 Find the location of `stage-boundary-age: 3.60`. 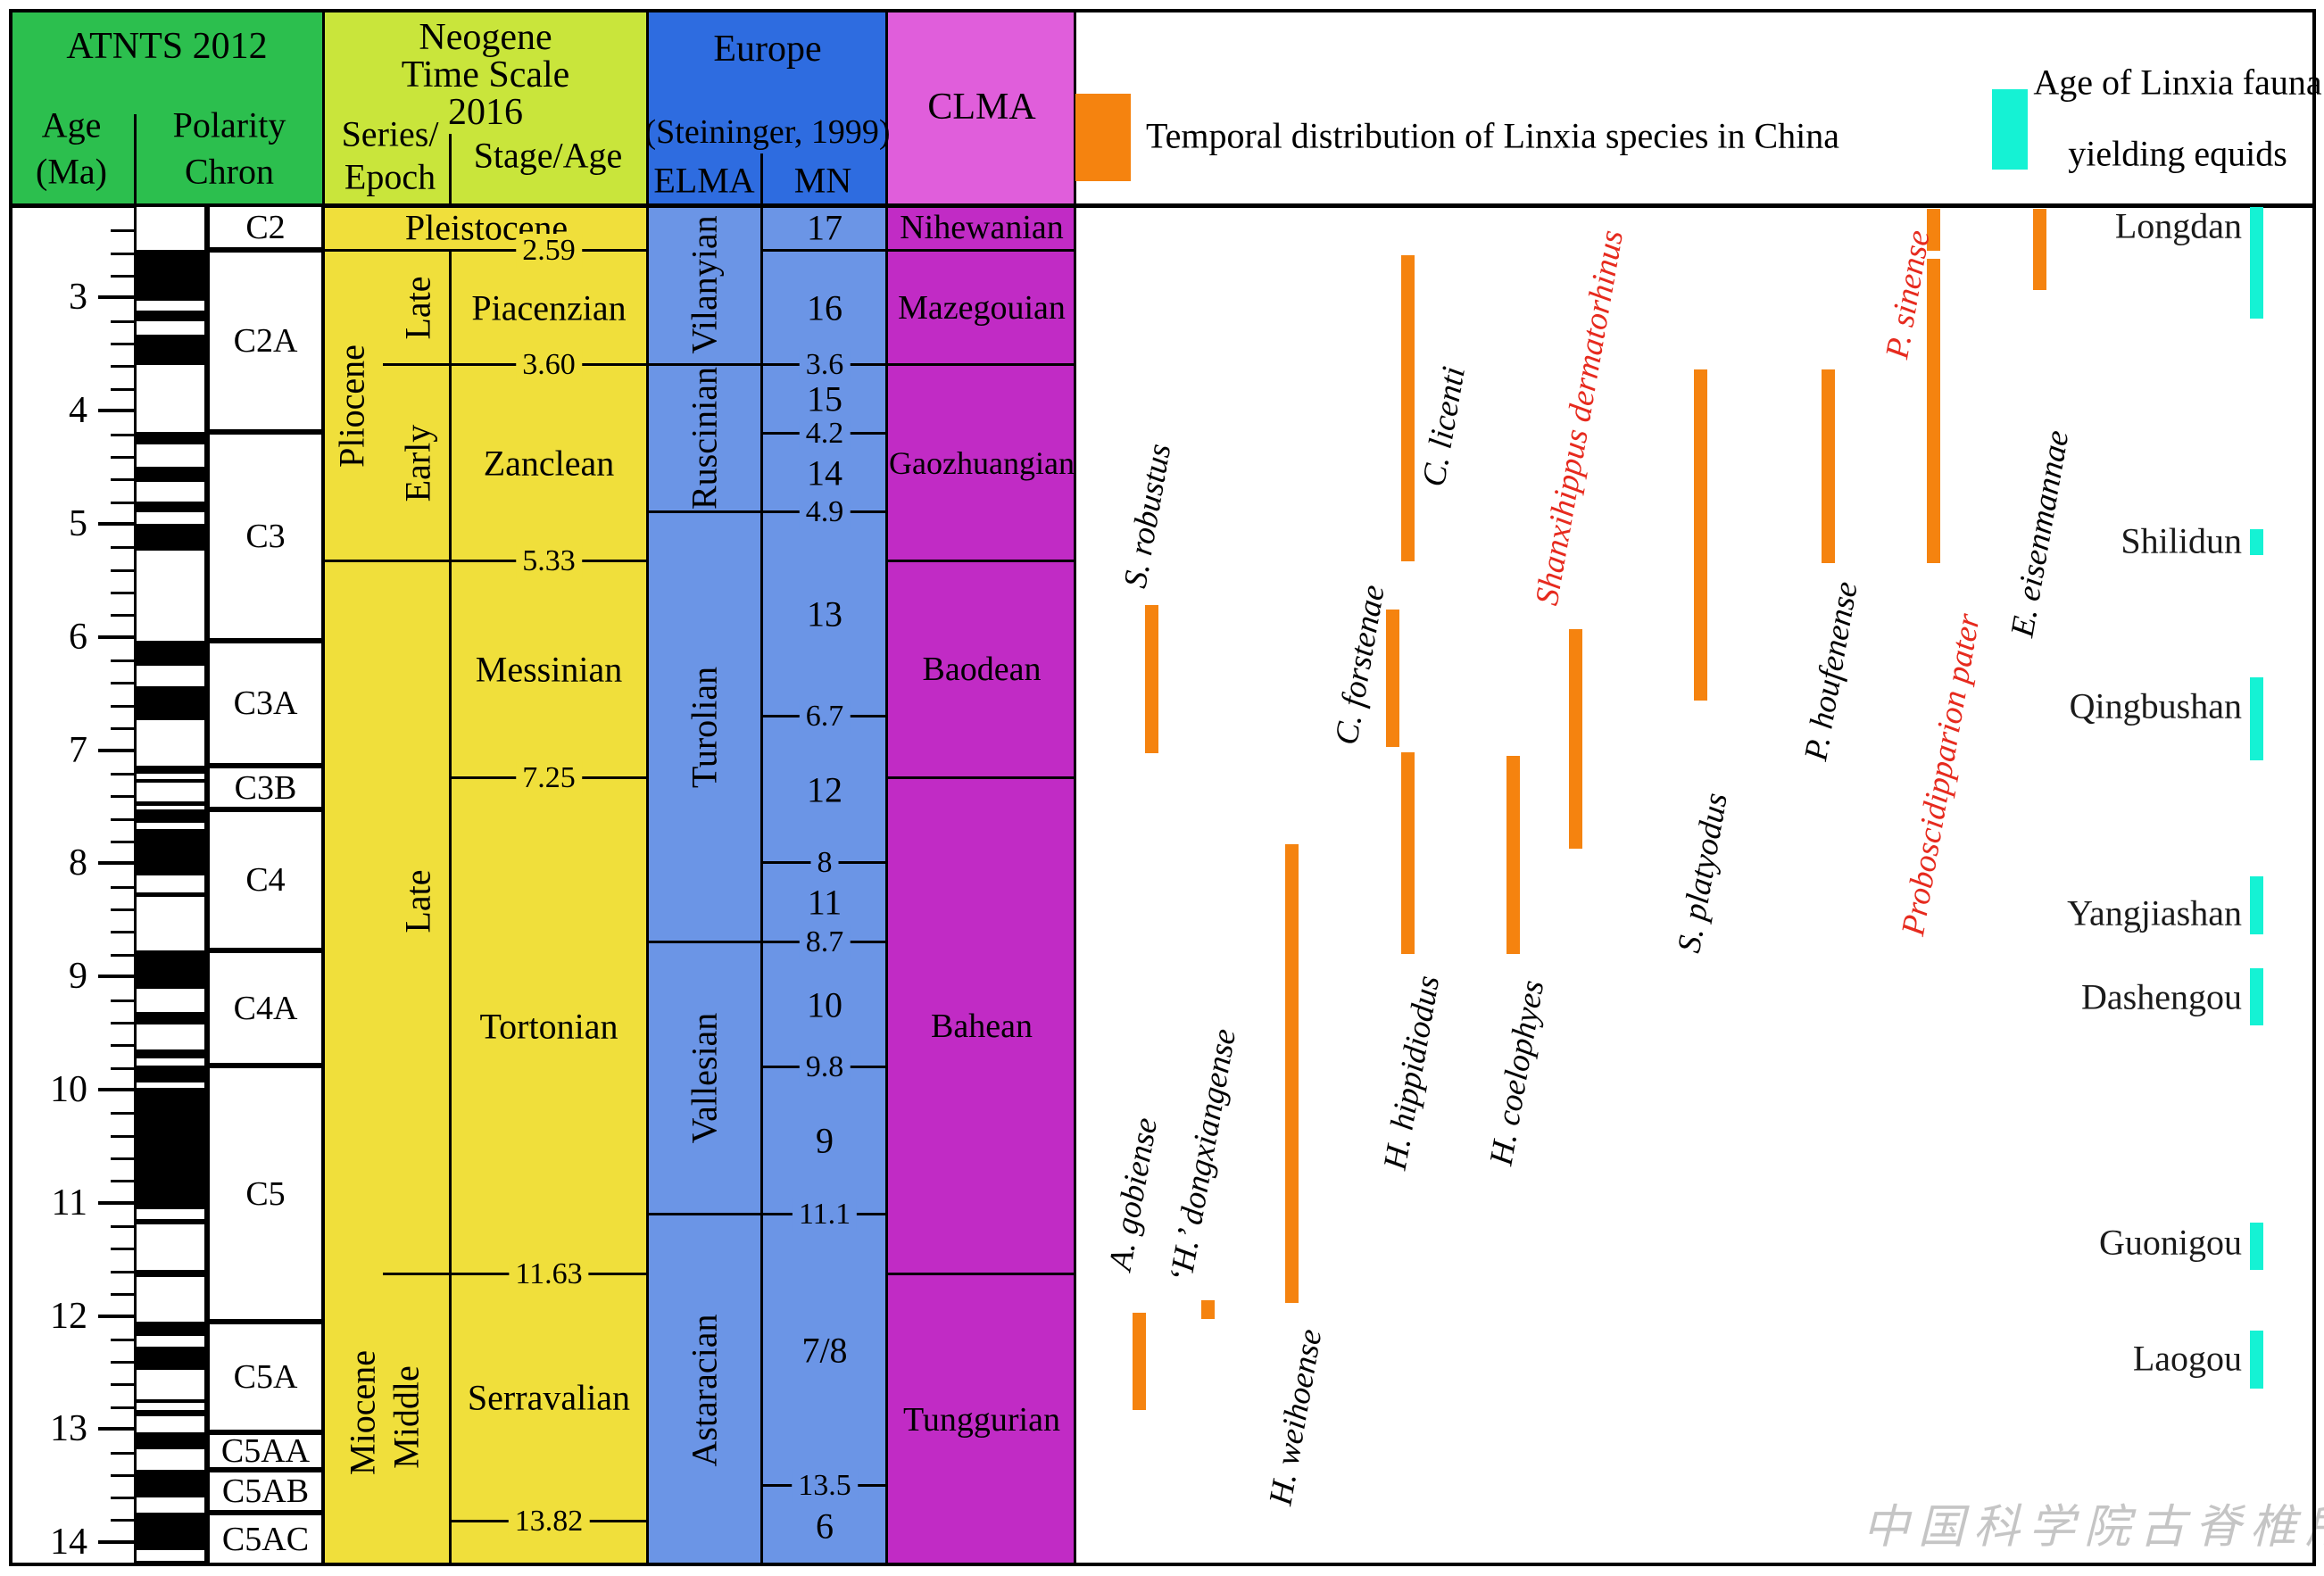

stage-boundary-age: 3.60 is located at coordinates (549, 365).